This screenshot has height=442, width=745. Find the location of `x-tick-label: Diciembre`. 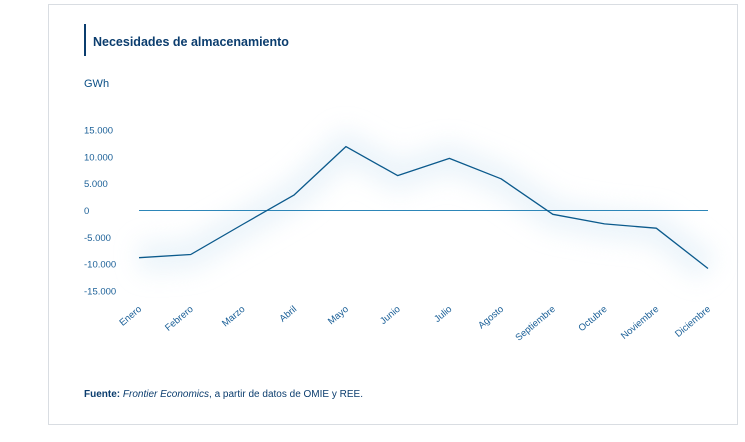

x-tick-label: Diciembre is located at coordinates (693, 322).